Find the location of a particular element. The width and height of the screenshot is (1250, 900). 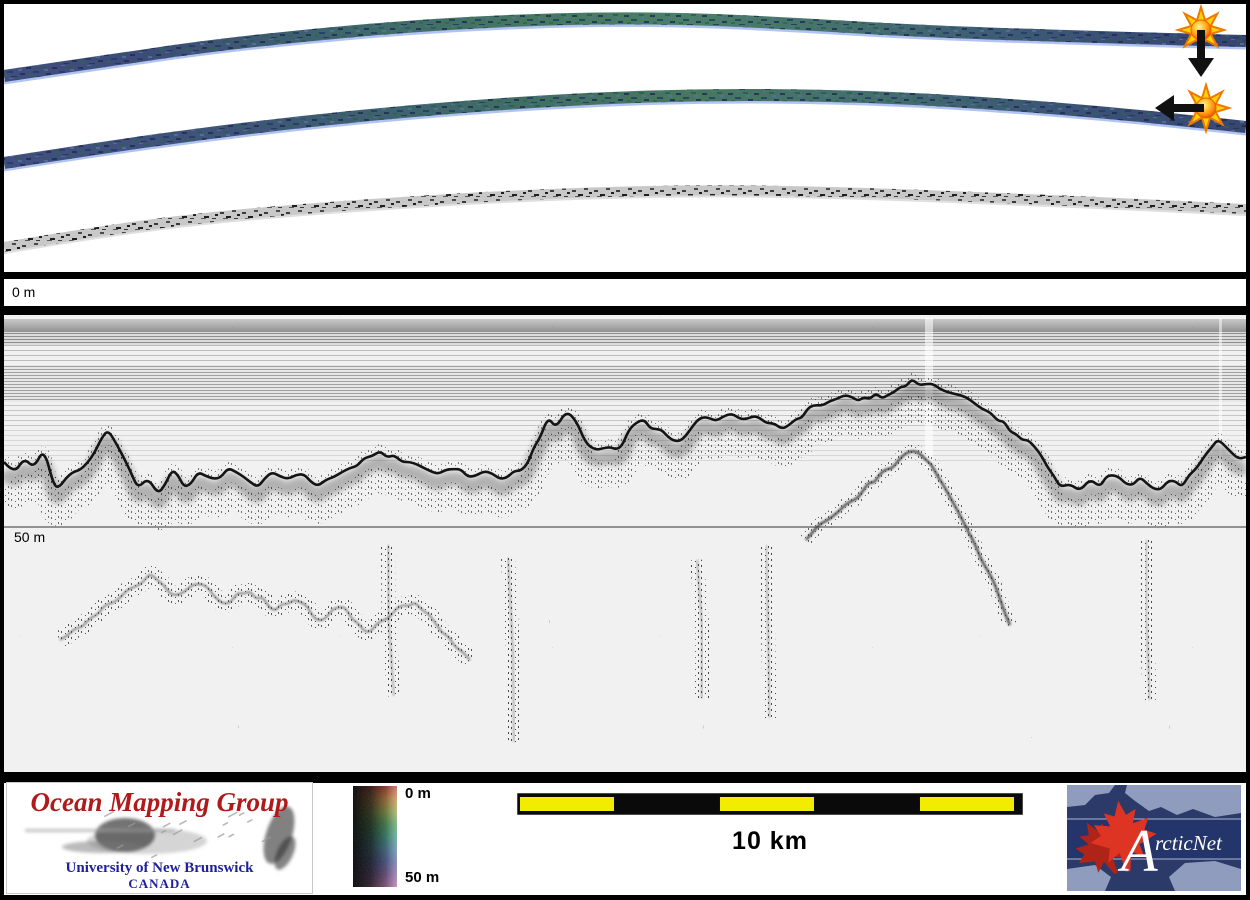

survey-track-1-texture is located at coordinates (625, 47).